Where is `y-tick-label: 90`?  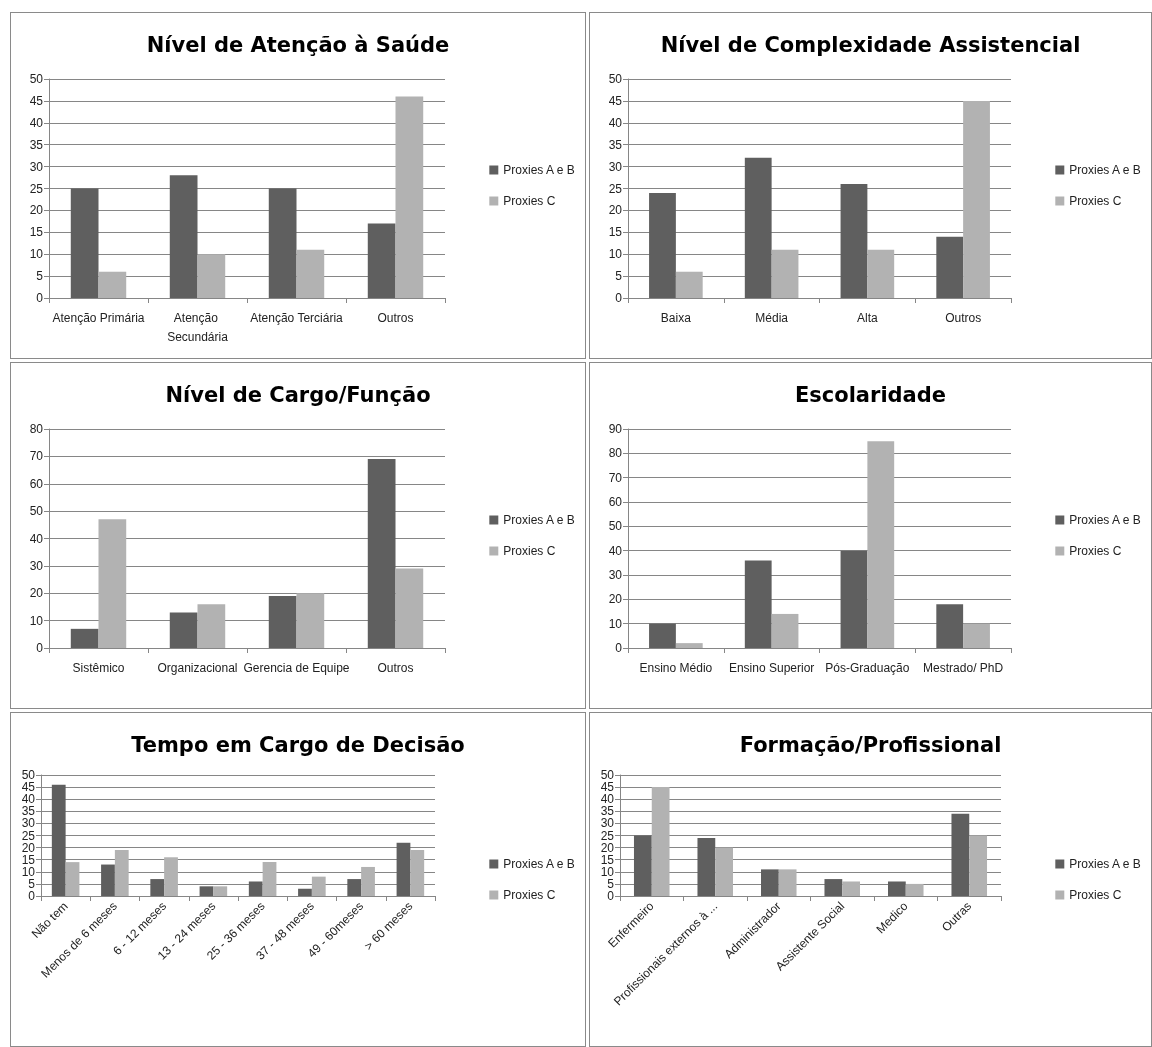 y-tick-label: 90 is located at coordinates (615, 429).